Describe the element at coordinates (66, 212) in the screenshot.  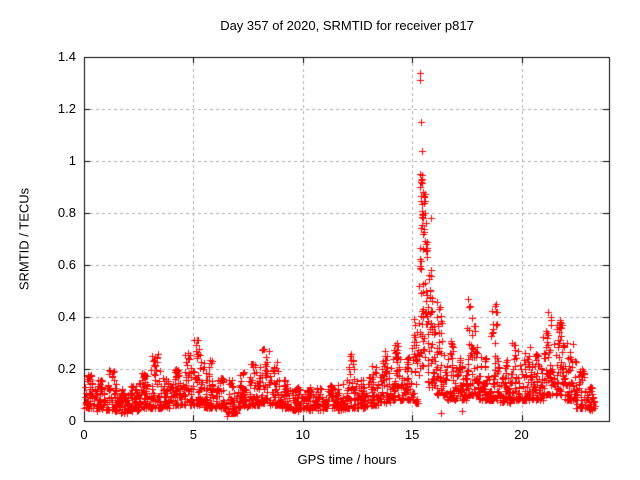
I see `y-tick-label-0-8: 0.8` at that location.